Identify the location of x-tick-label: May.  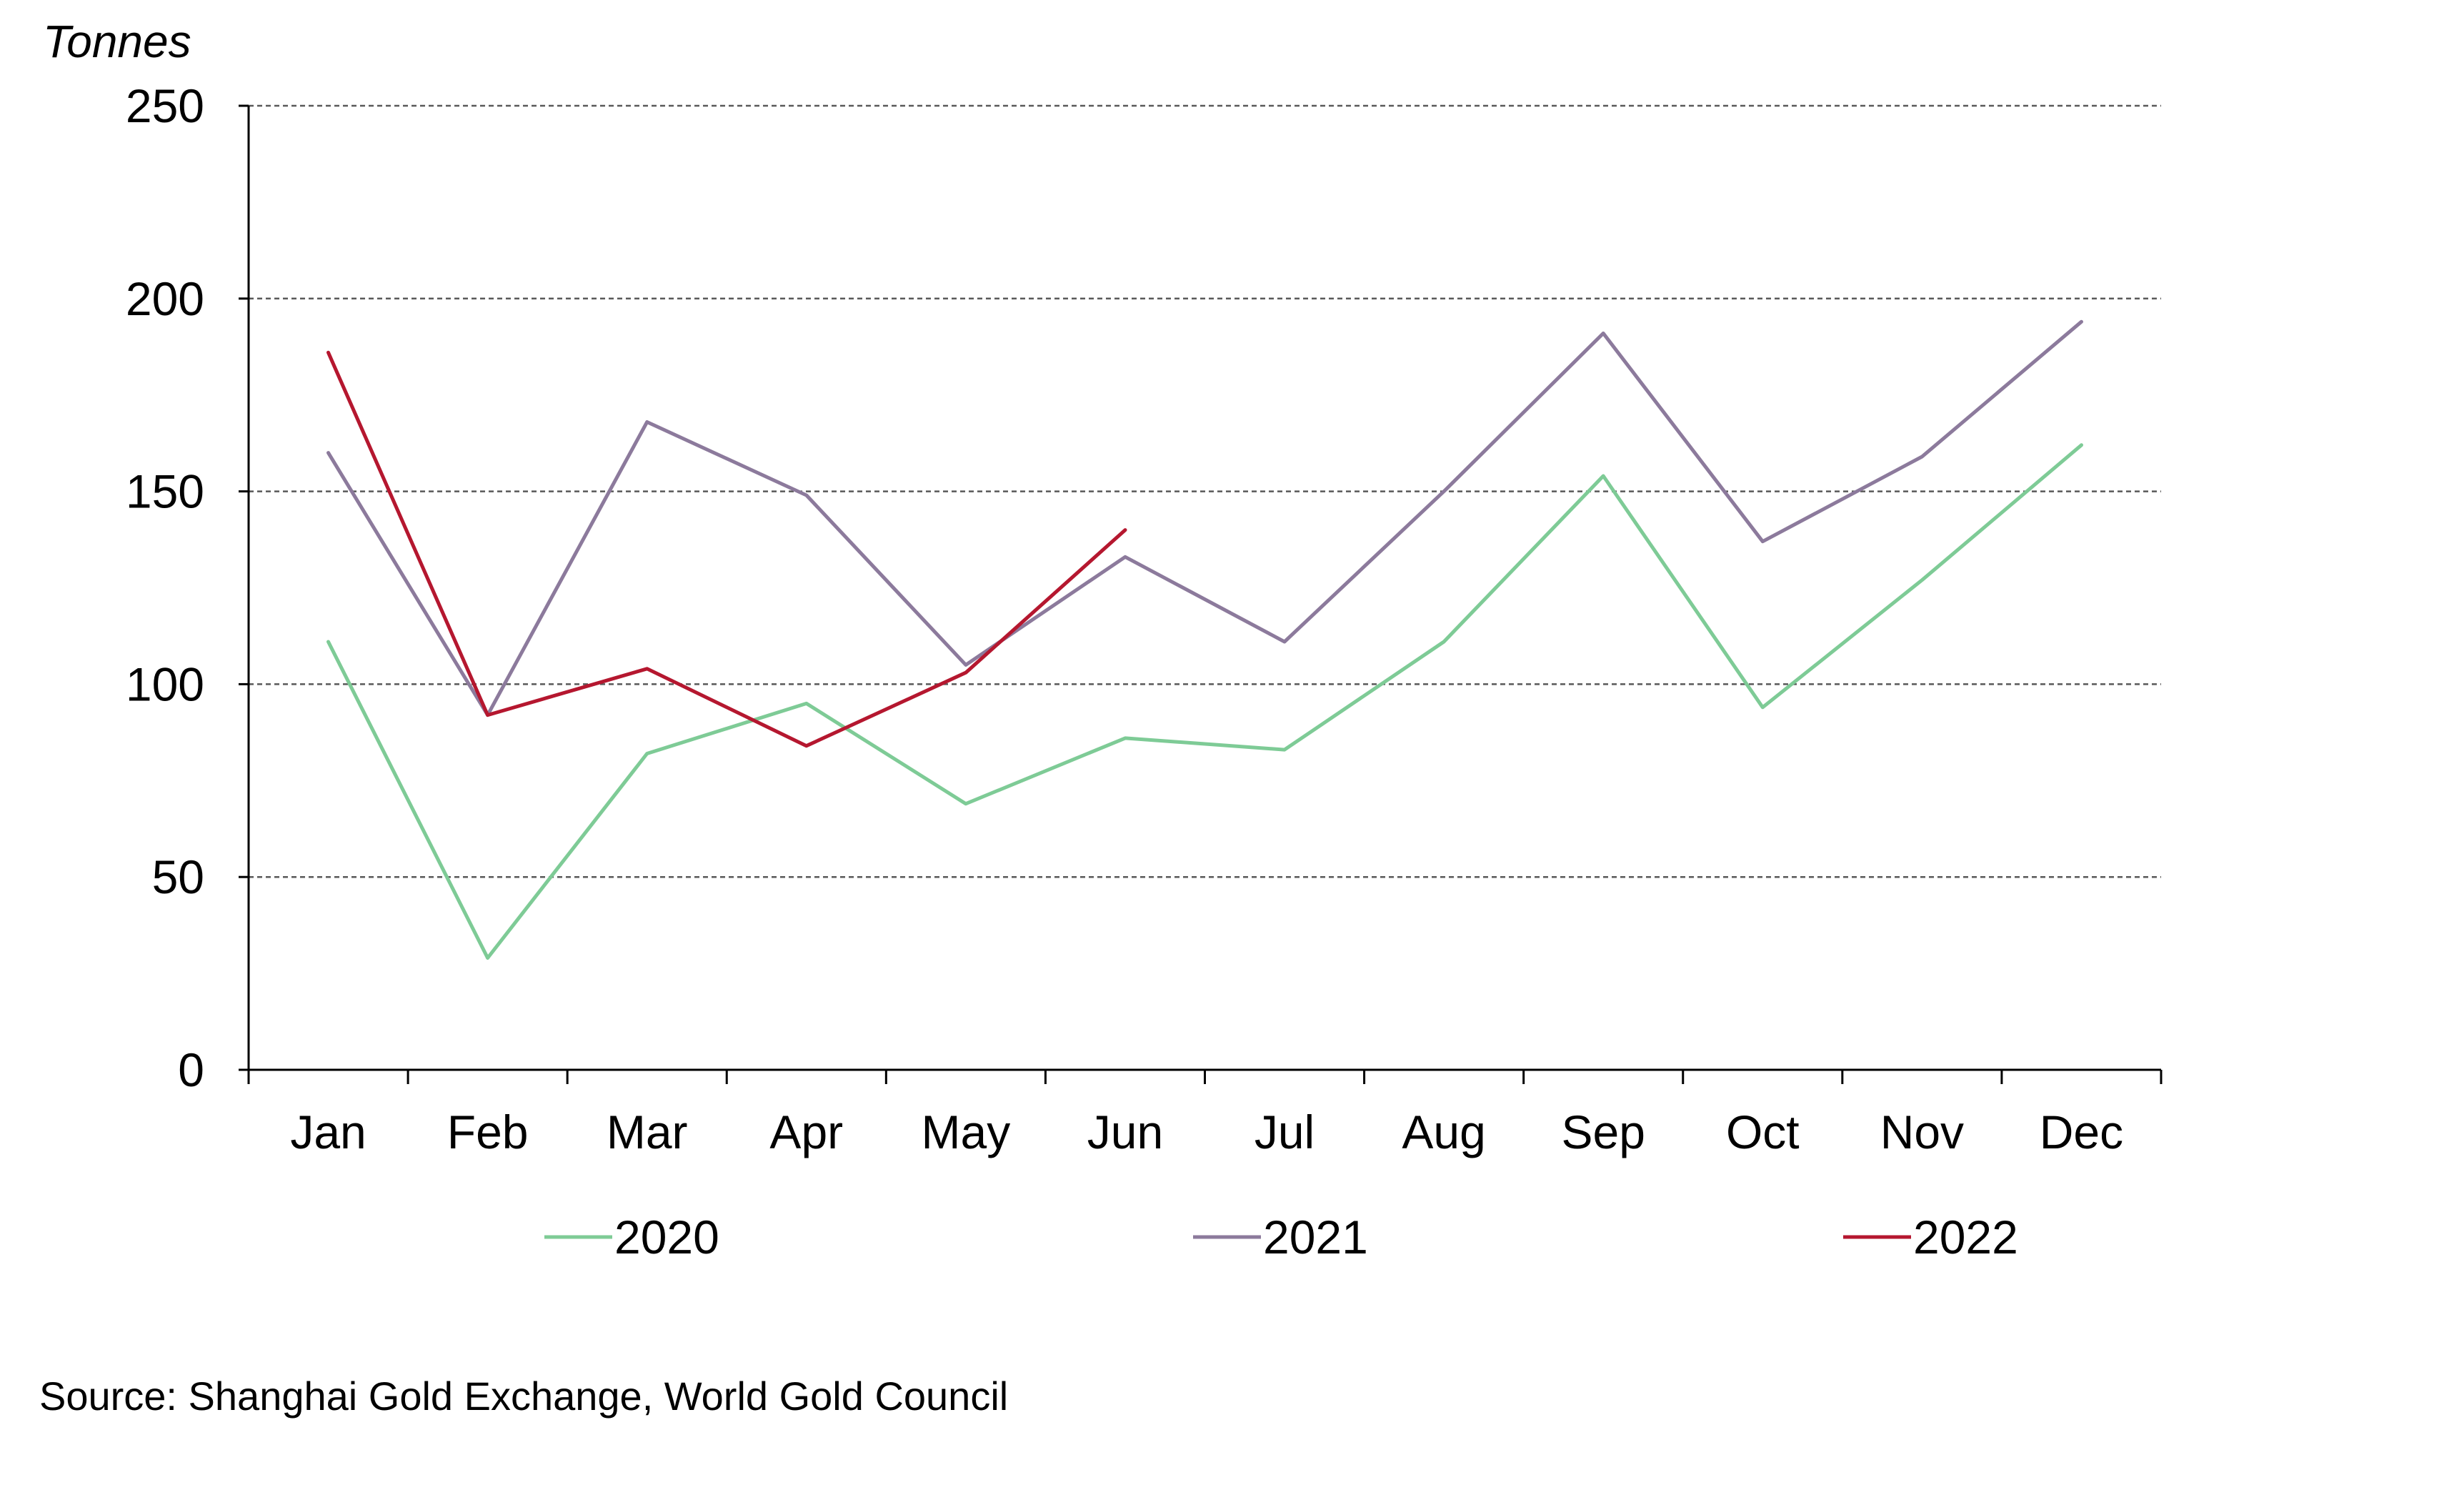
(966, 1132).